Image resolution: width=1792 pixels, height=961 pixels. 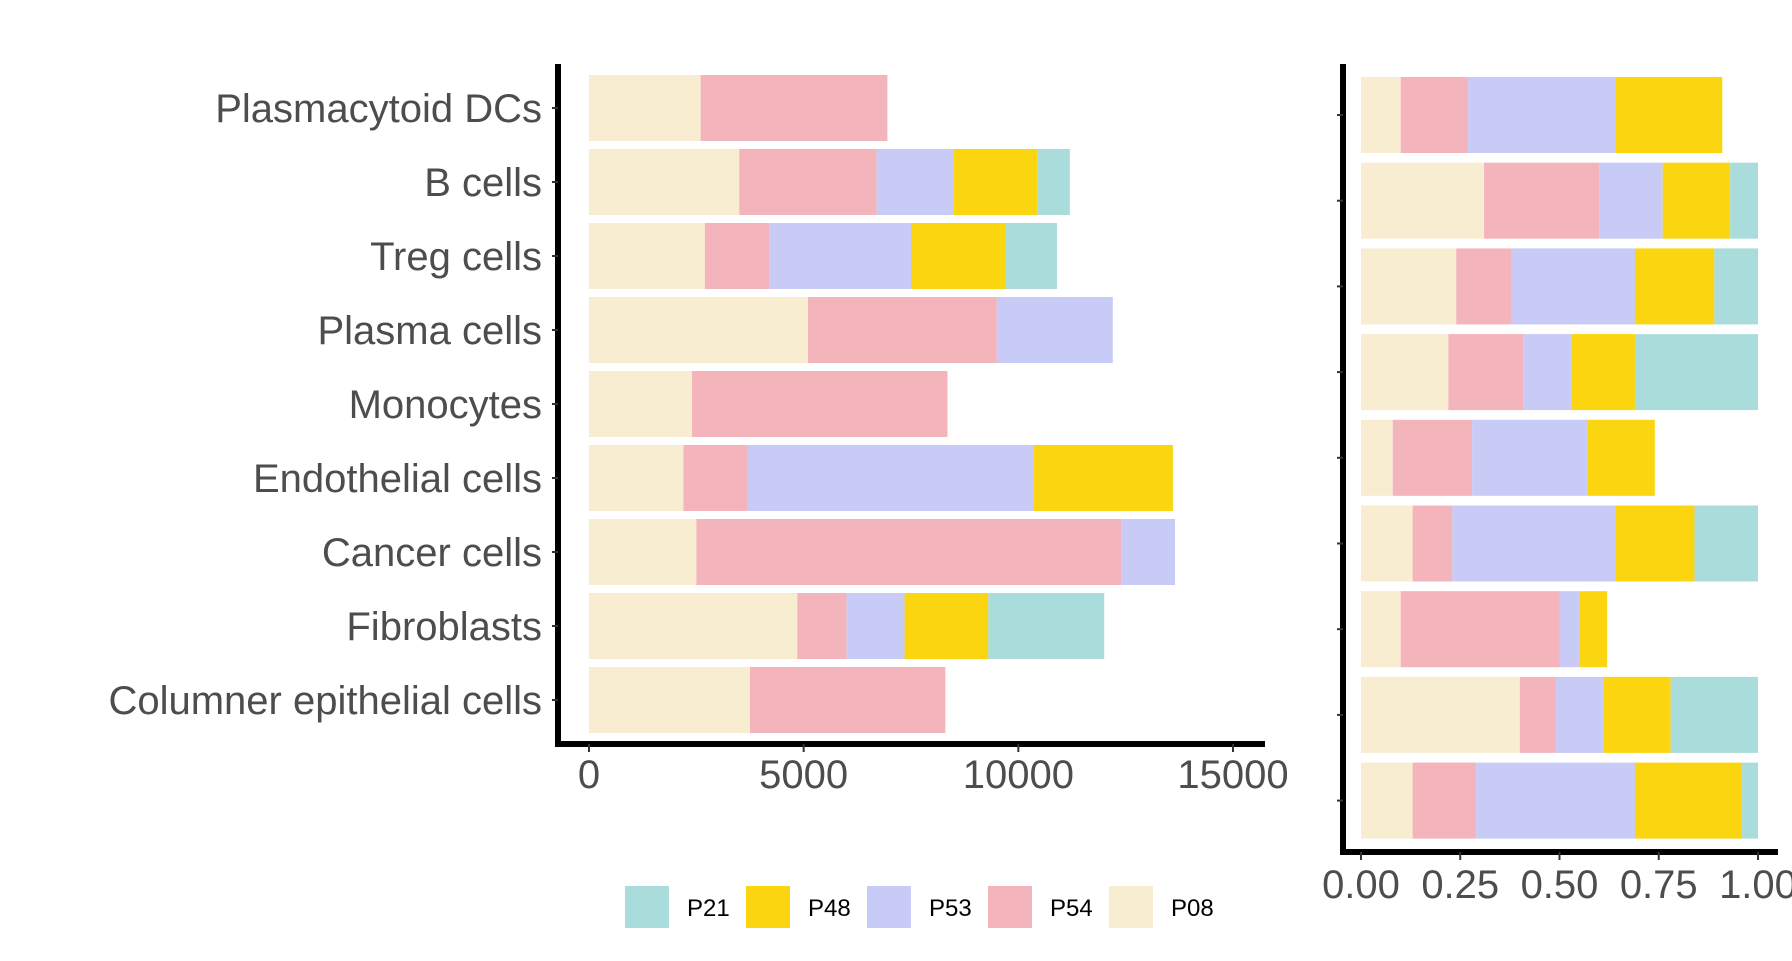 I want to click on bar-endothelial-cells-p53, so click(x=890, y=478).